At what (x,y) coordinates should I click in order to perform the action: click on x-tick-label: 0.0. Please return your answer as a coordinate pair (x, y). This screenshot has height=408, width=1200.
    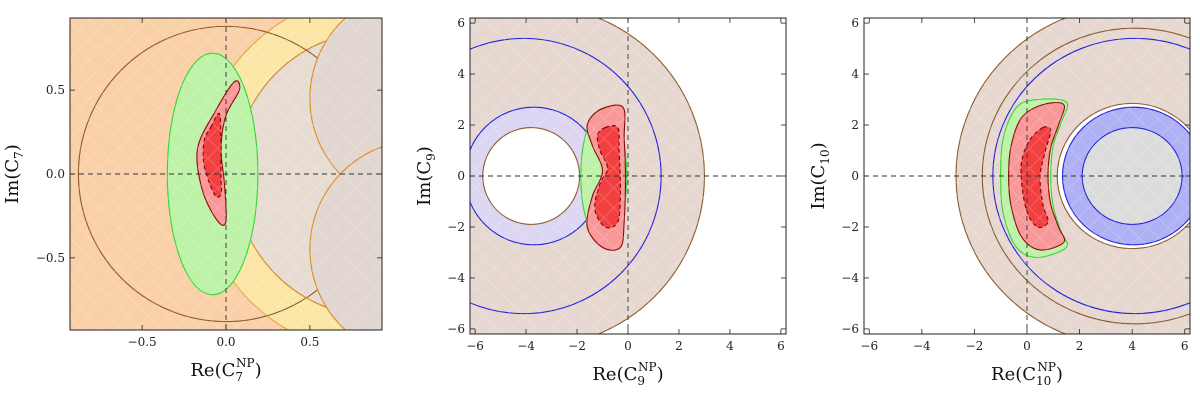
    Looking at the image, I should click on (225, 342).